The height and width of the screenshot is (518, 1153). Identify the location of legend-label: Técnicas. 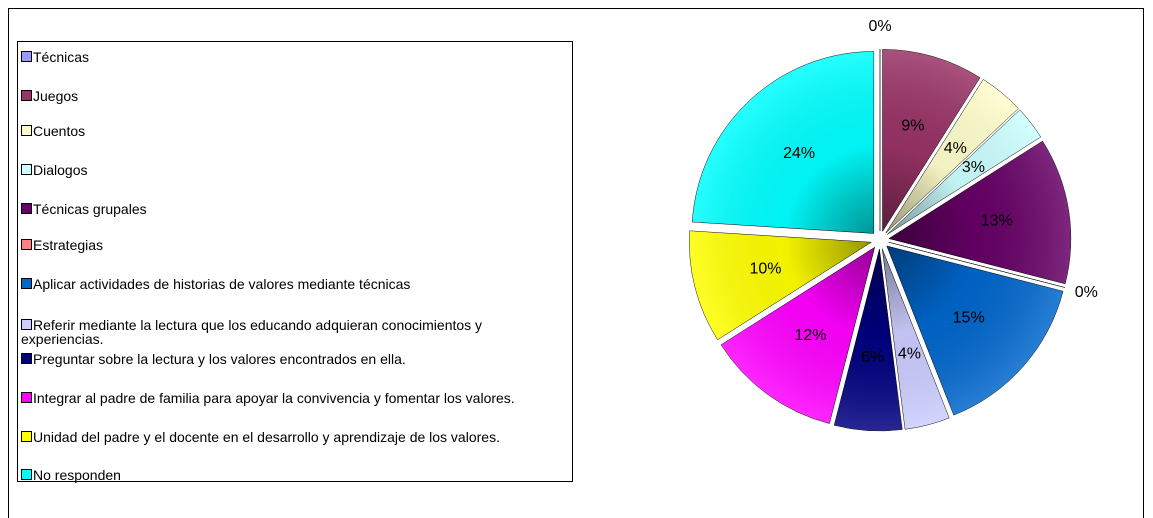
(61, 57).